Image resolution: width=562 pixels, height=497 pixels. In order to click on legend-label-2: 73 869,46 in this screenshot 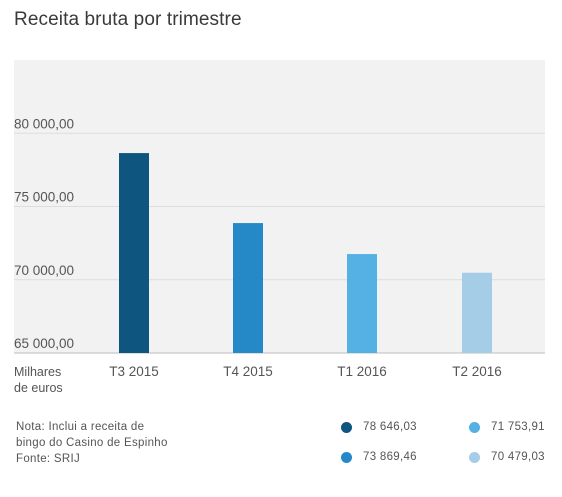, I will do `click(390, 457)`.